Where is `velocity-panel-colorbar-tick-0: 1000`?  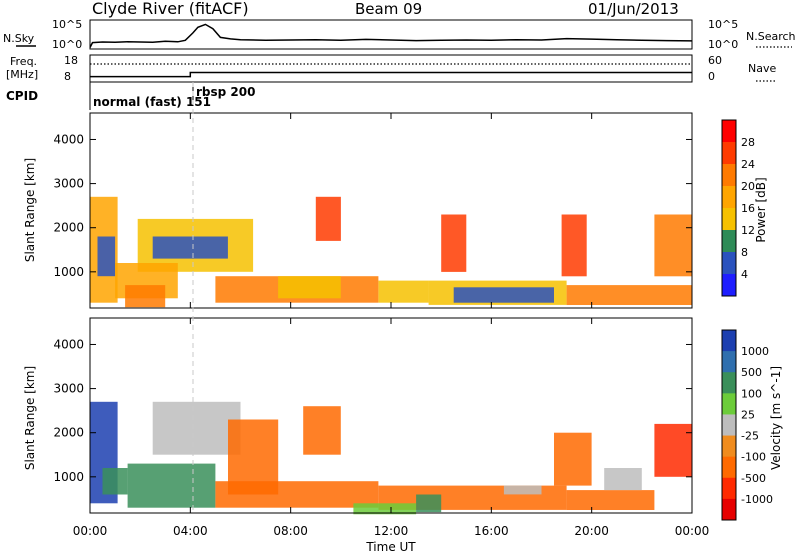 velocity-panel-colorbar-tick-0: 1000 is located at coordinates (755, 351).